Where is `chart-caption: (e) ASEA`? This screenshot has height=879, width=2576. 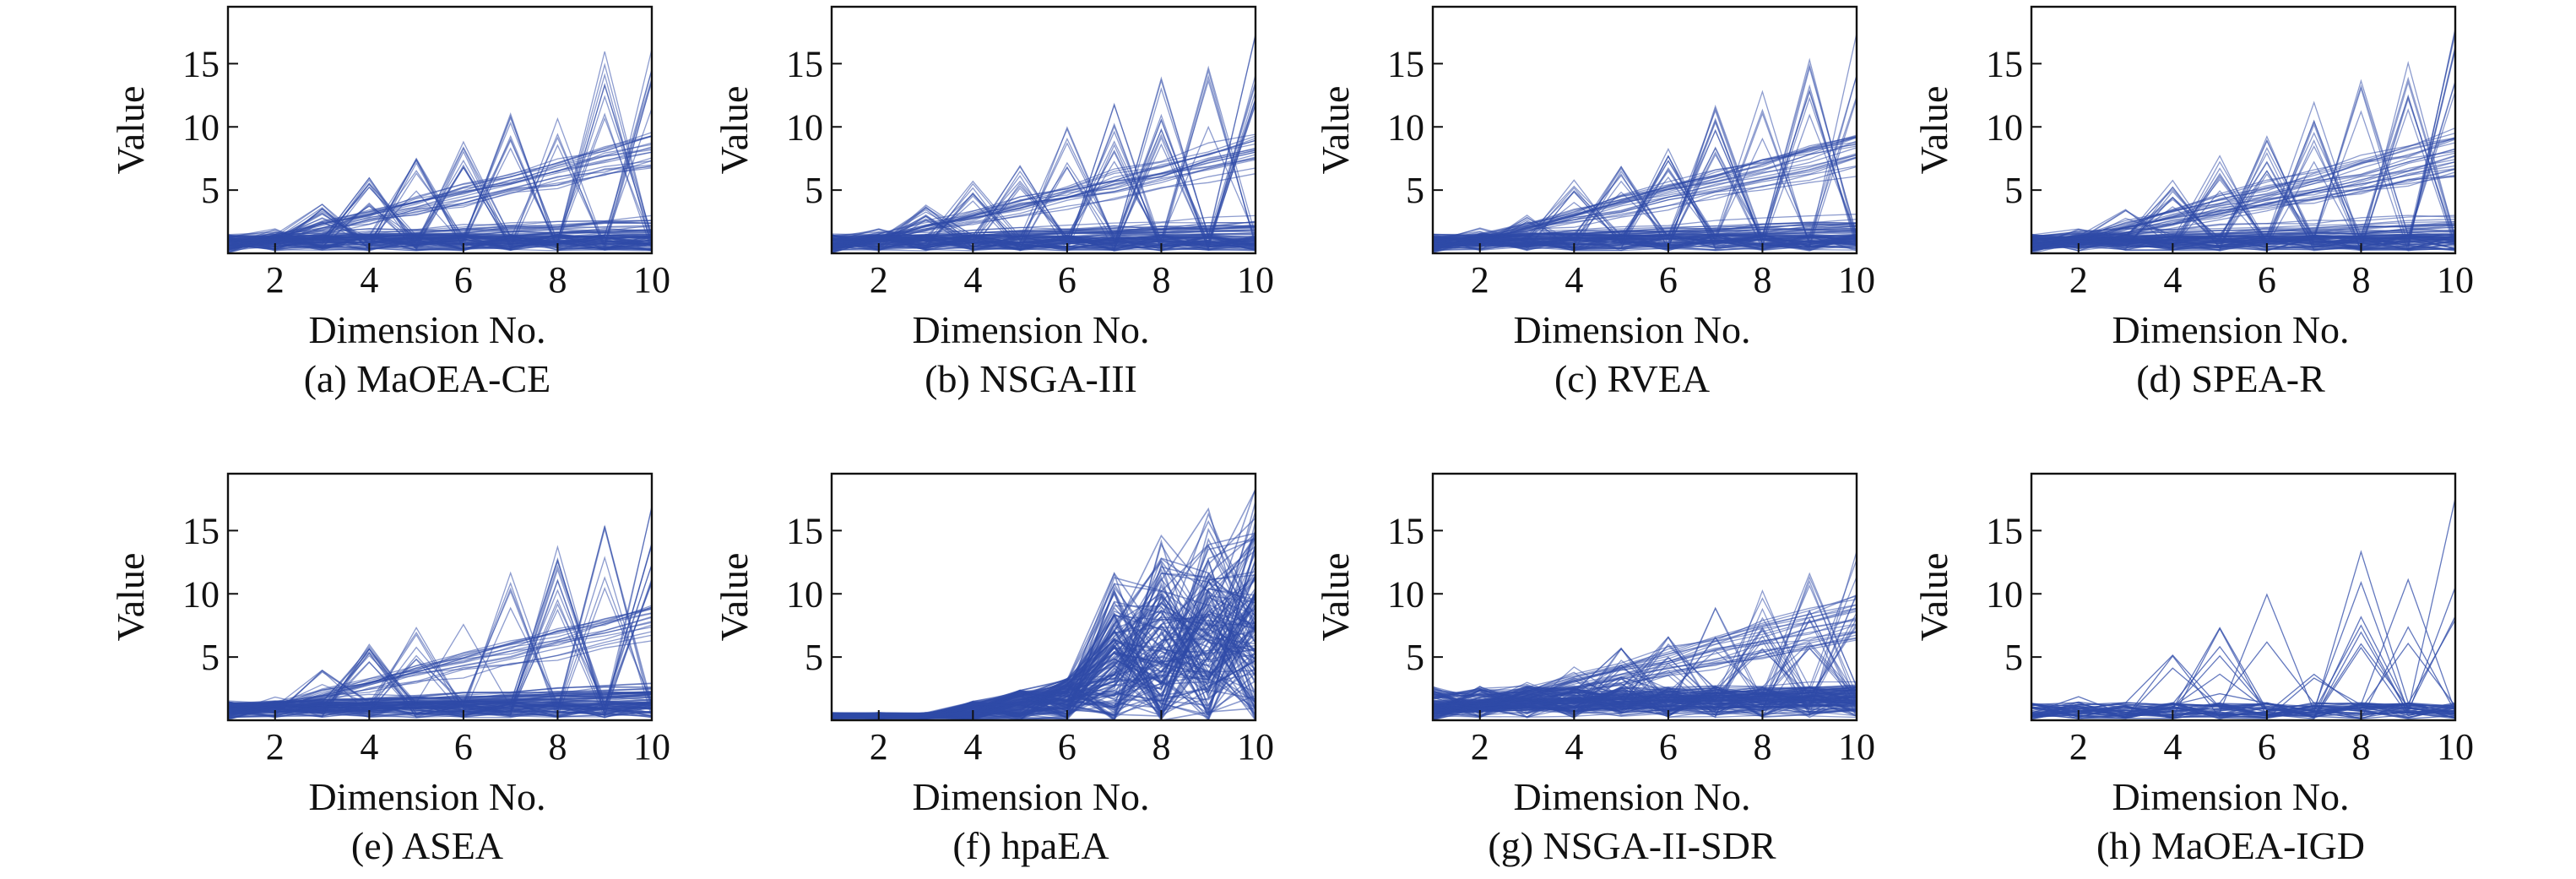
chart-caption: (e) ASEA is located at coordinates (427, 846).